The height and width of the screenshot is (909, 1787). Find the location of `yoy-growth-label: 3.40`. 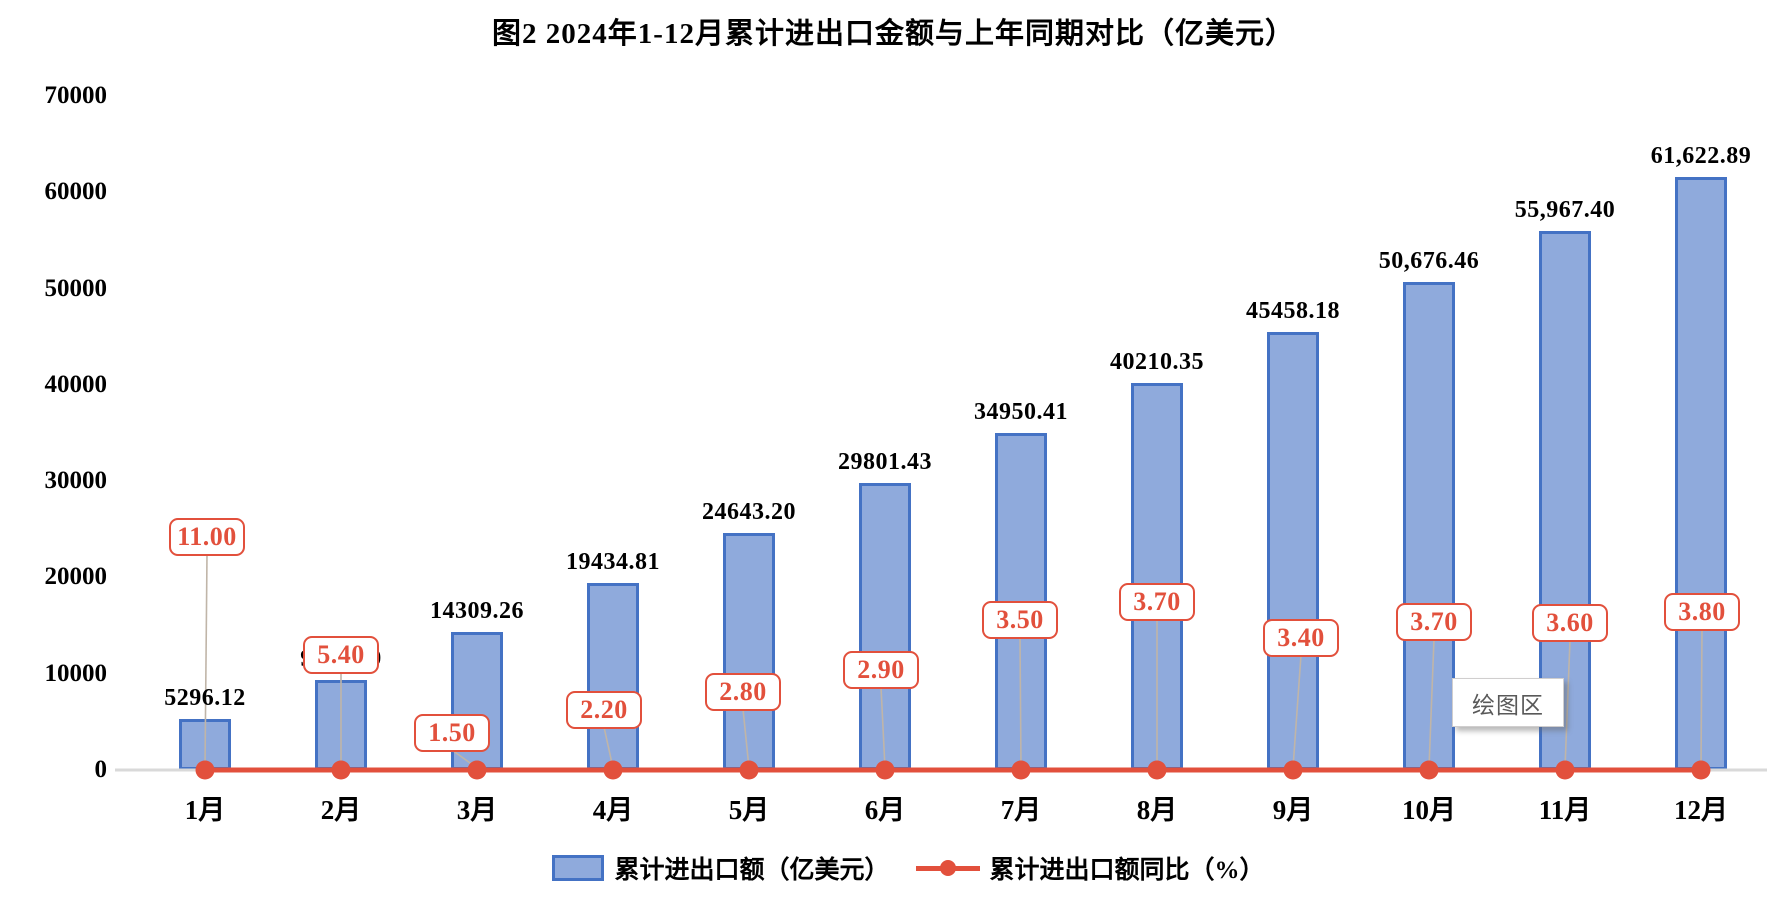

yoy-growth-label: 3.40 is located at coordinates (1301, 638).